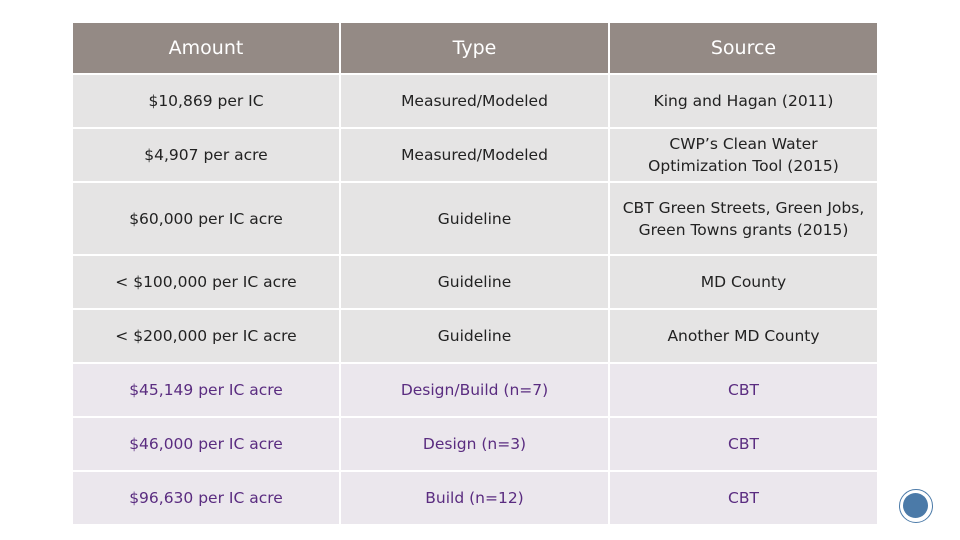 Image resolution: width=960 pixels, height=540 pixels. What do you see at coordinates (206, 48) in the screenshot?
I see `header-amount: Amount` at bounding box center [206, 48].